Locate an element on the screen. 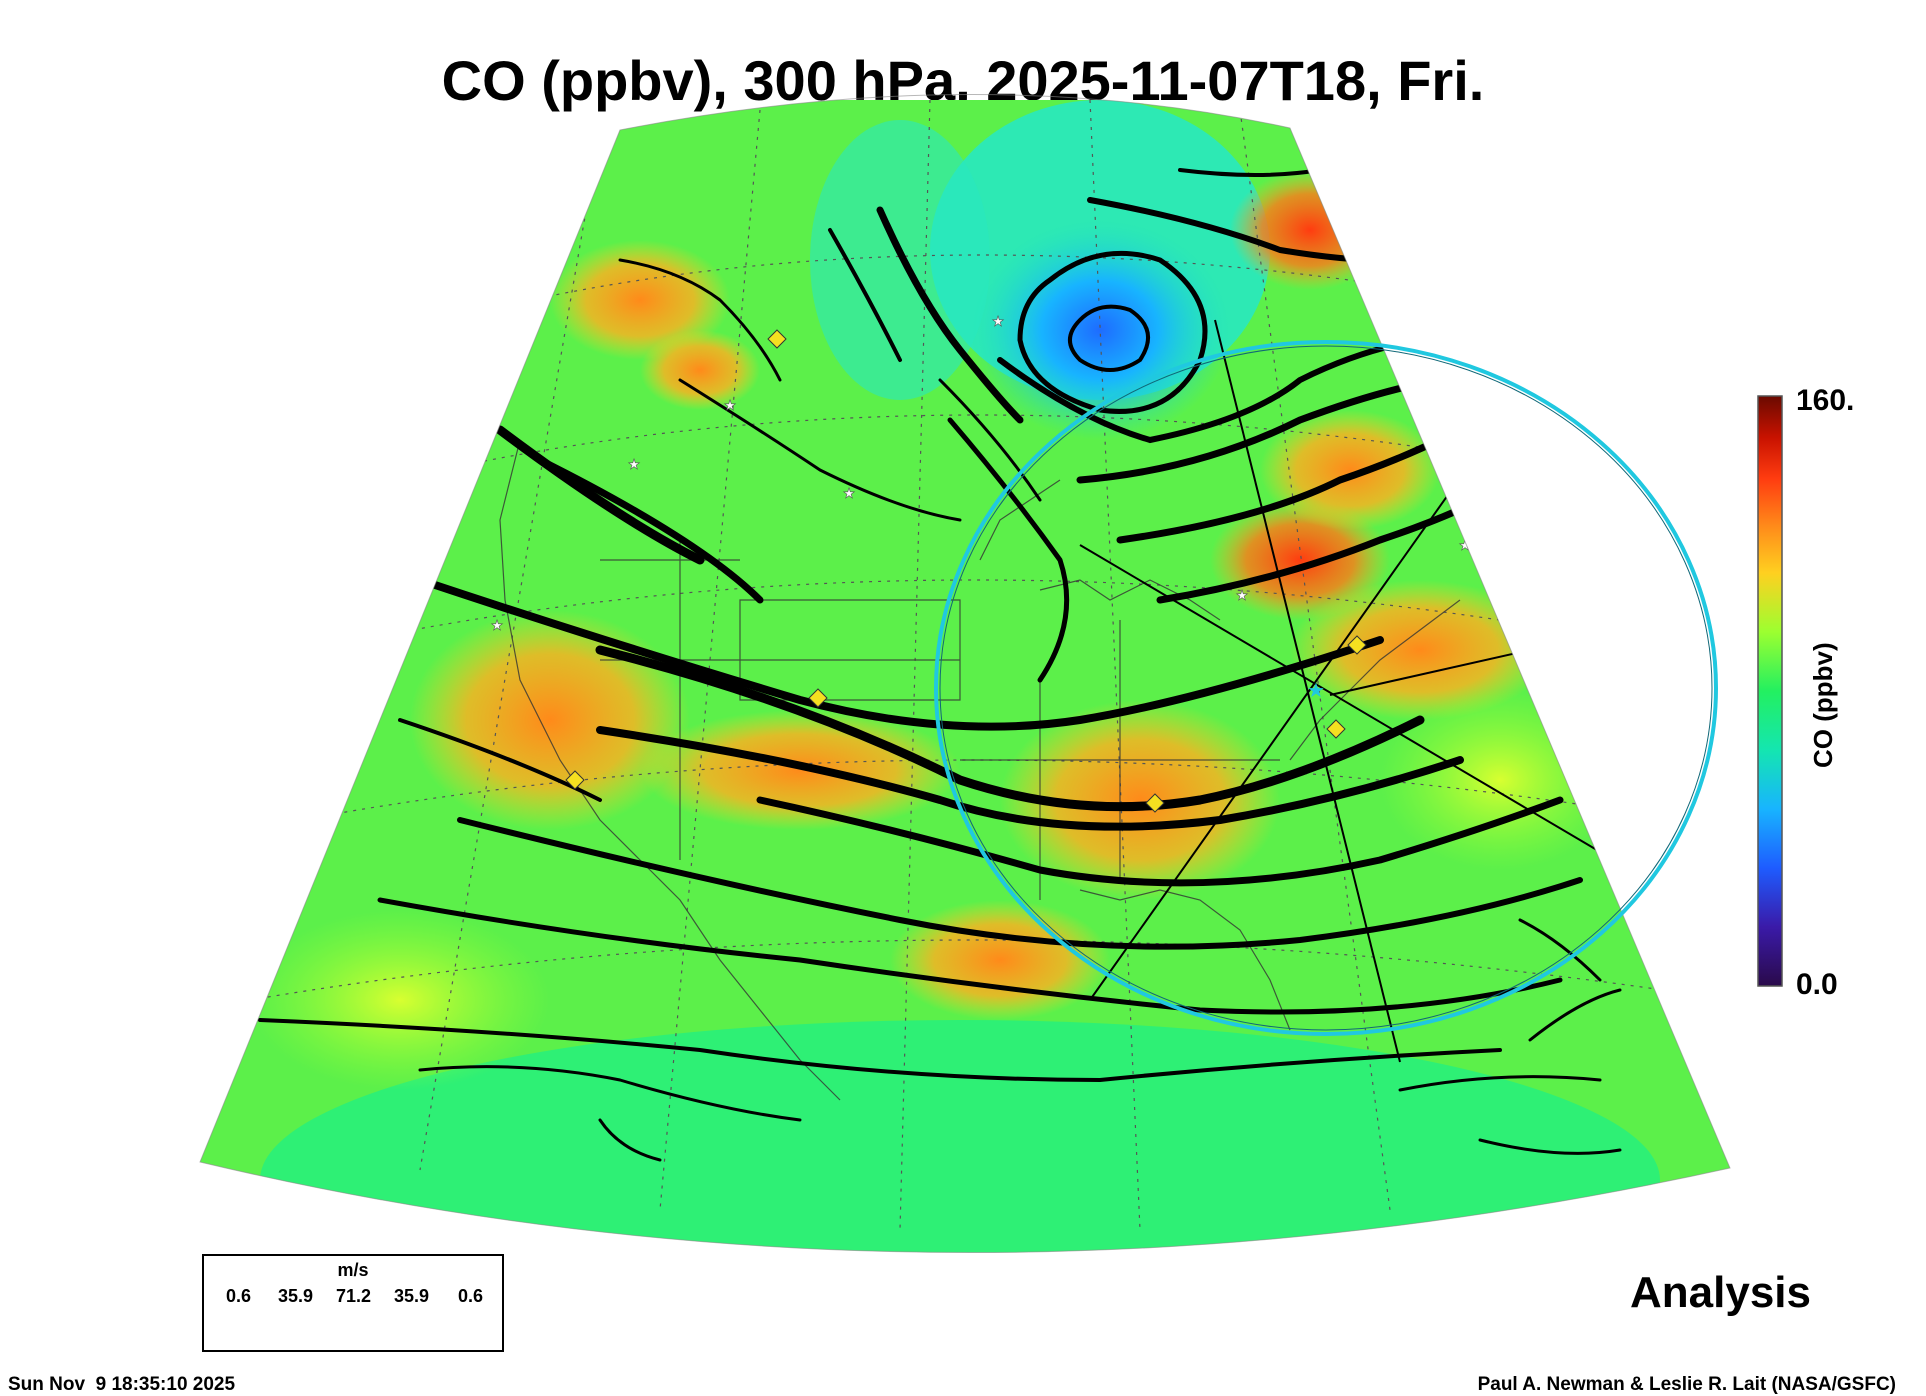 The width and height of the screenshot is (1926, 1396). colorbar is located at coordinates (1770, 691).